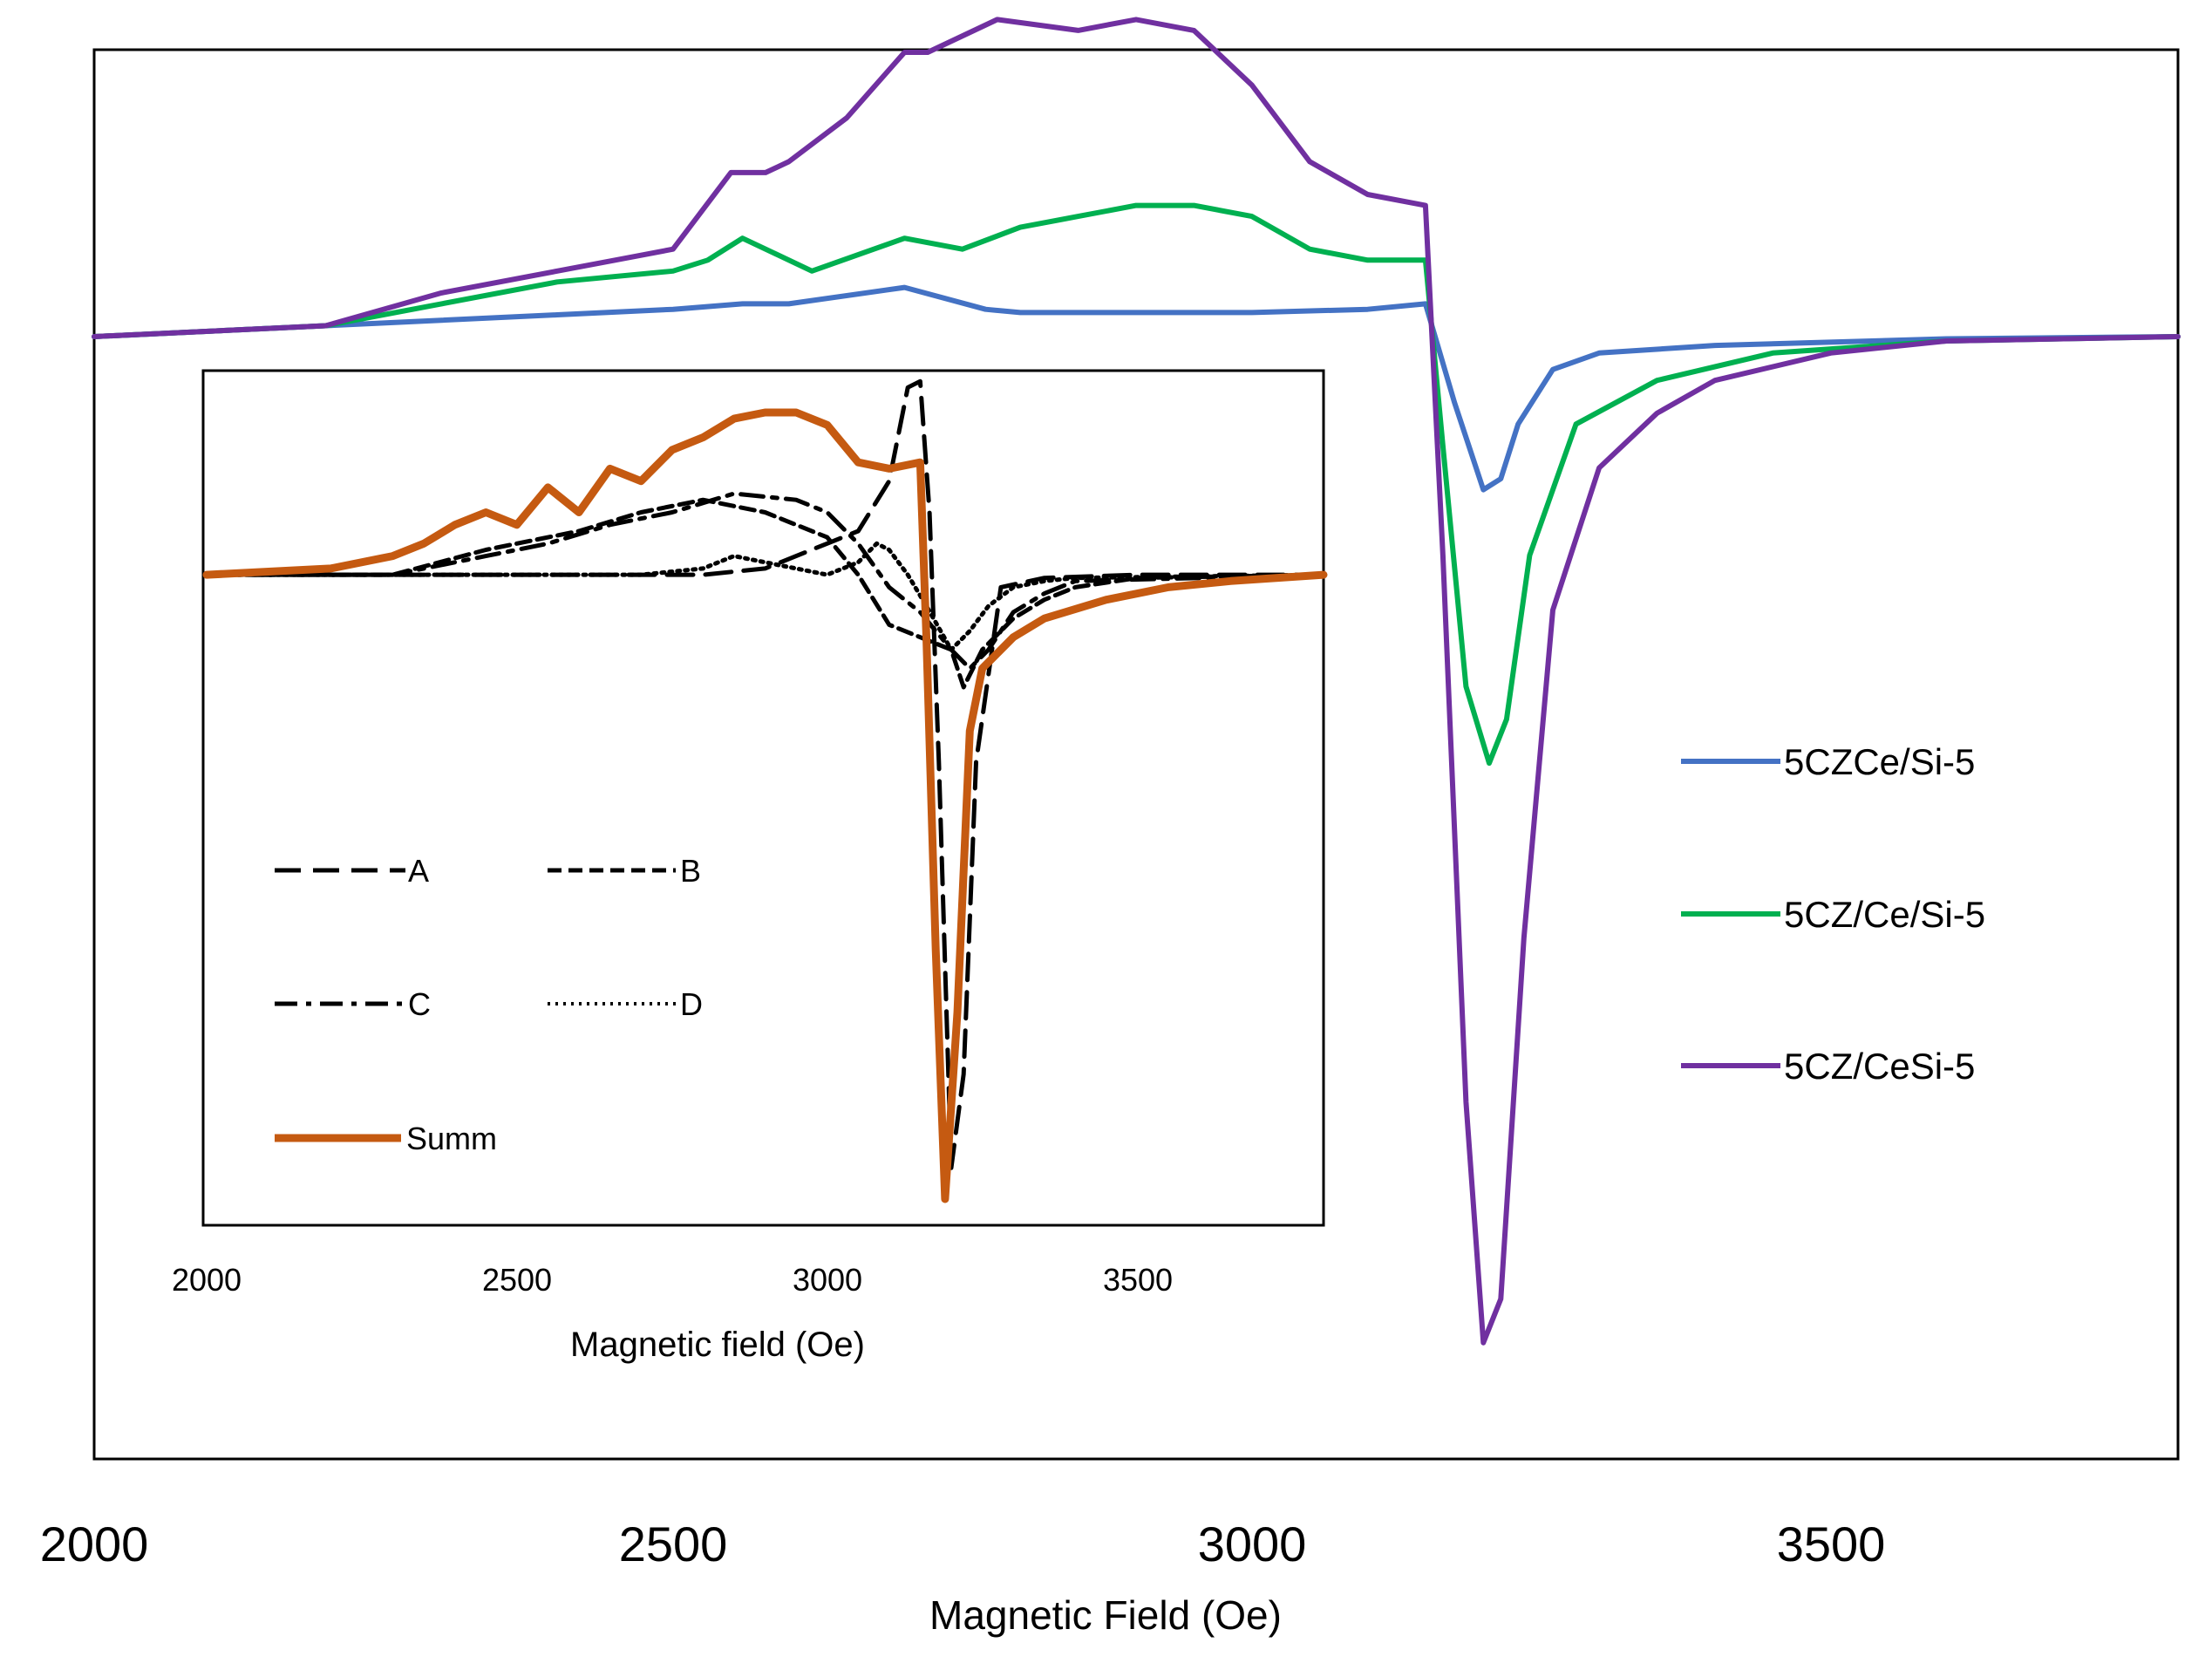 The width and height of the screenshot is (2212, 1670). I want to click on inset-x-axis-label: Magnetic field (Oe), so click(717, 1345).